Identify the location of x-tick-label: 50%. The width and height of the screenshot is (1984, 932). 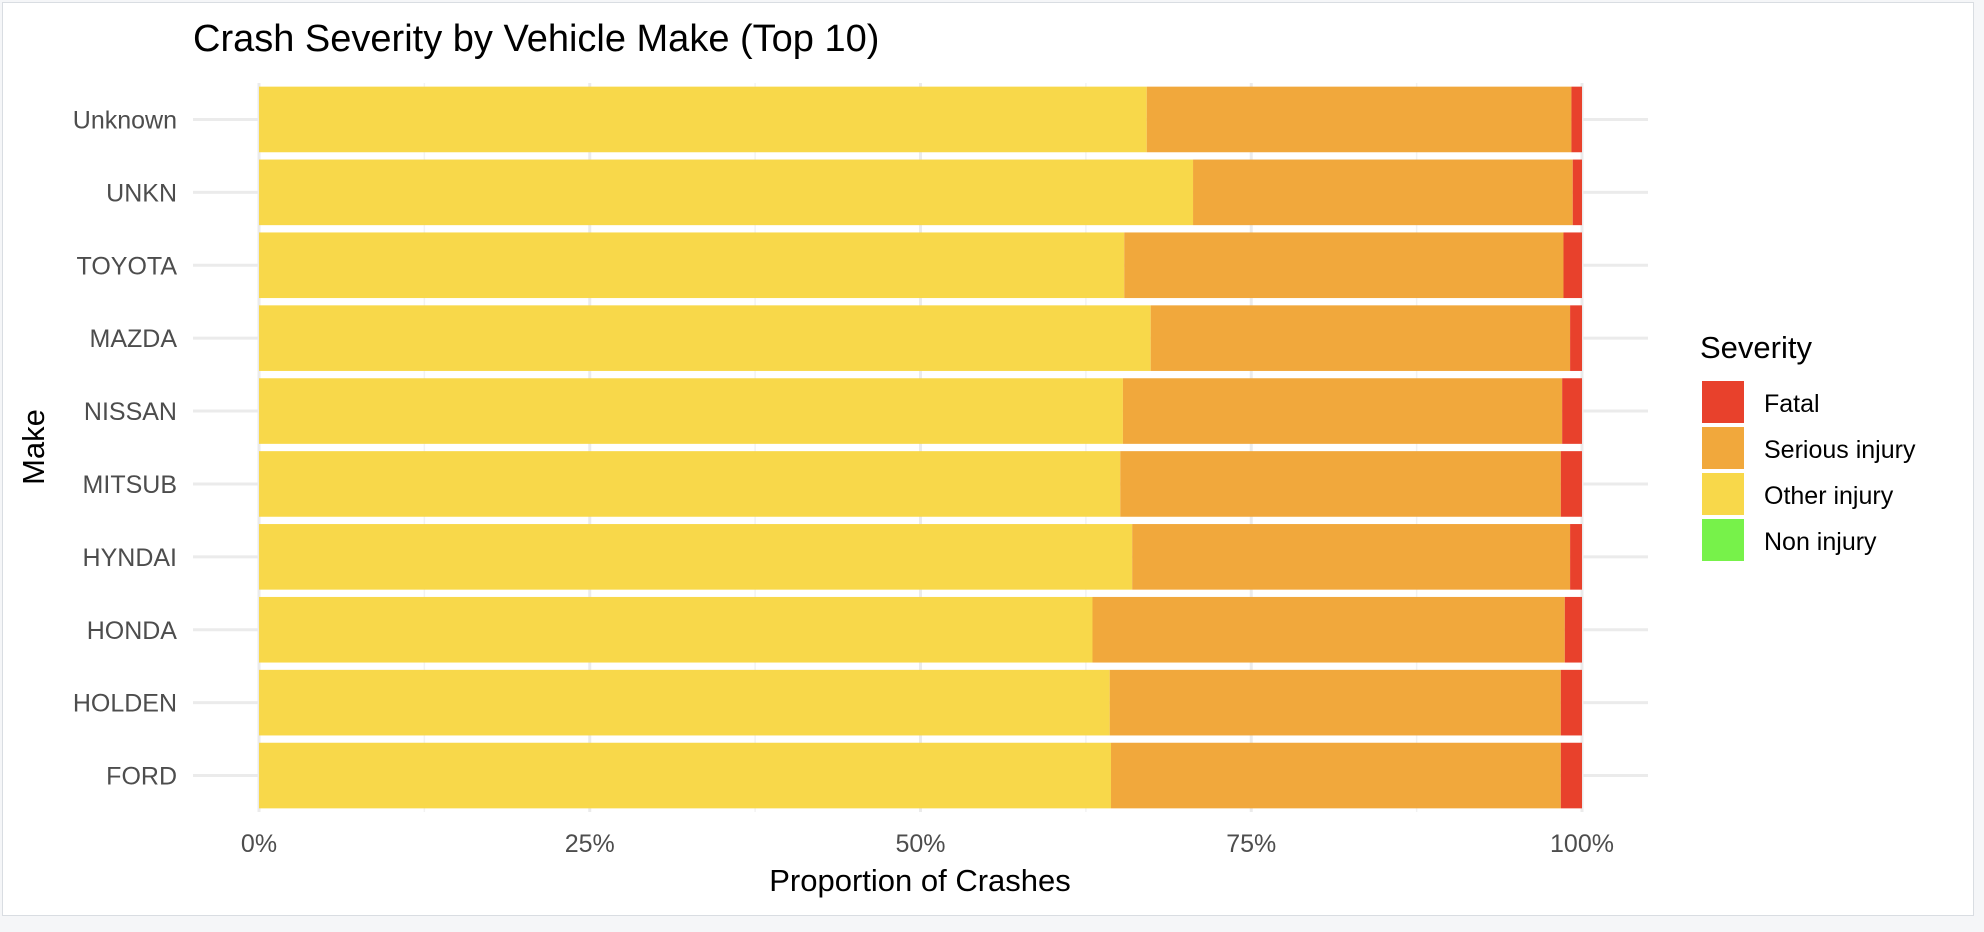
(920, 844).